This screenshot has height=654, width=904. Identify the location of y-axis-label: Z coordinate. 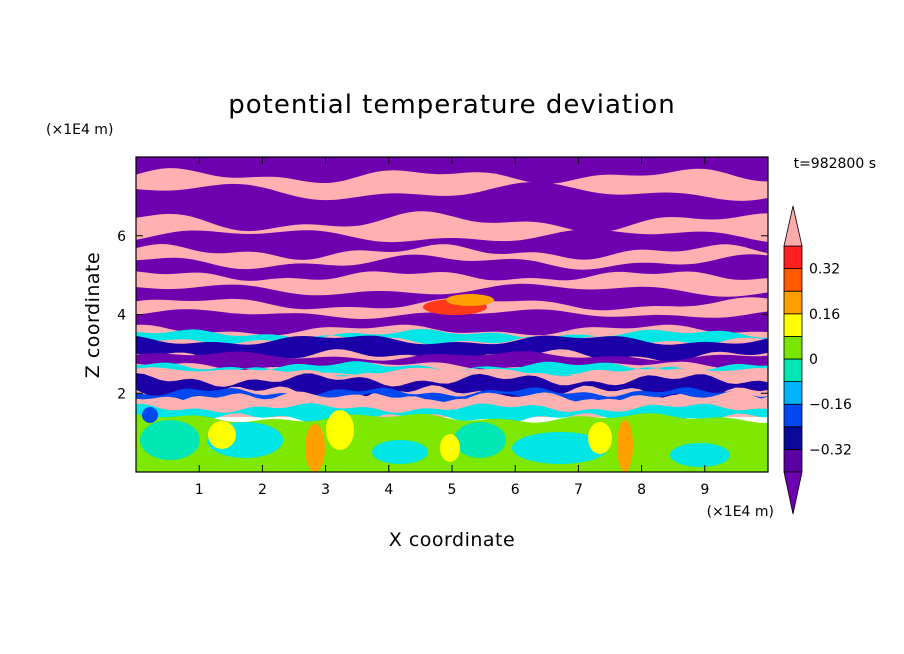
(93, 315).